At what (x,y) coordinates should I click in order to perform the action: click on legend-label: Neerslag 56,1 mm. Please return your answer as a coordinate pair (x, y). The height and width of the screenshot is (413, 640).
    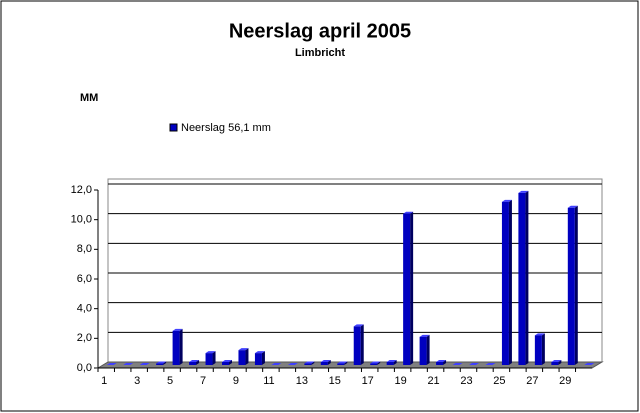
    Looking at the image, I should click on (226, 128).